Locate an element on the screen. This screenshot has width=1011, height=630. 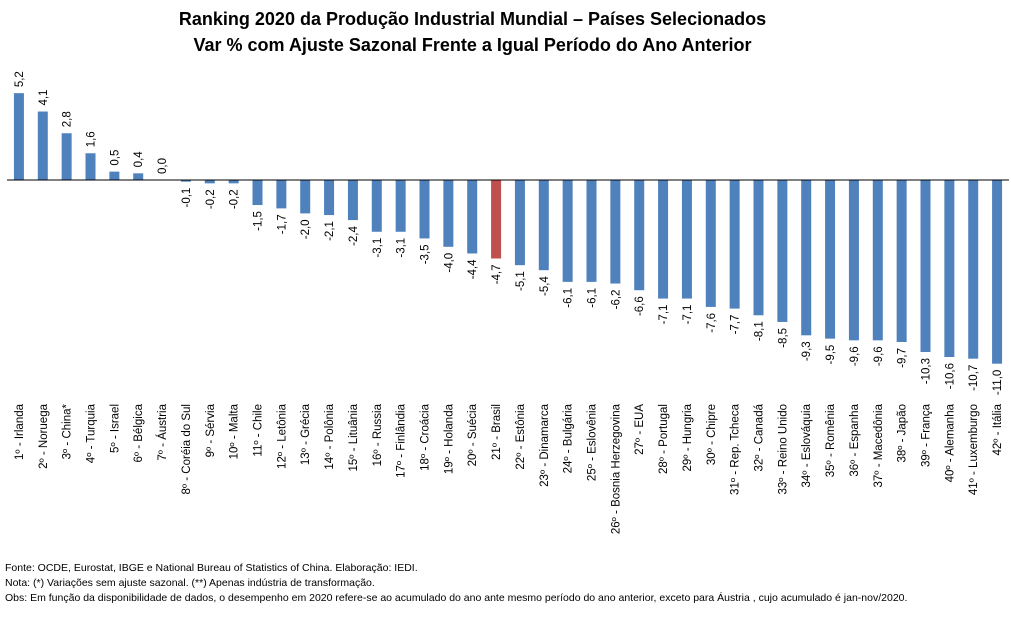
category-label: 31º - Rep. Tcheca is located at coordinates (736, 449).